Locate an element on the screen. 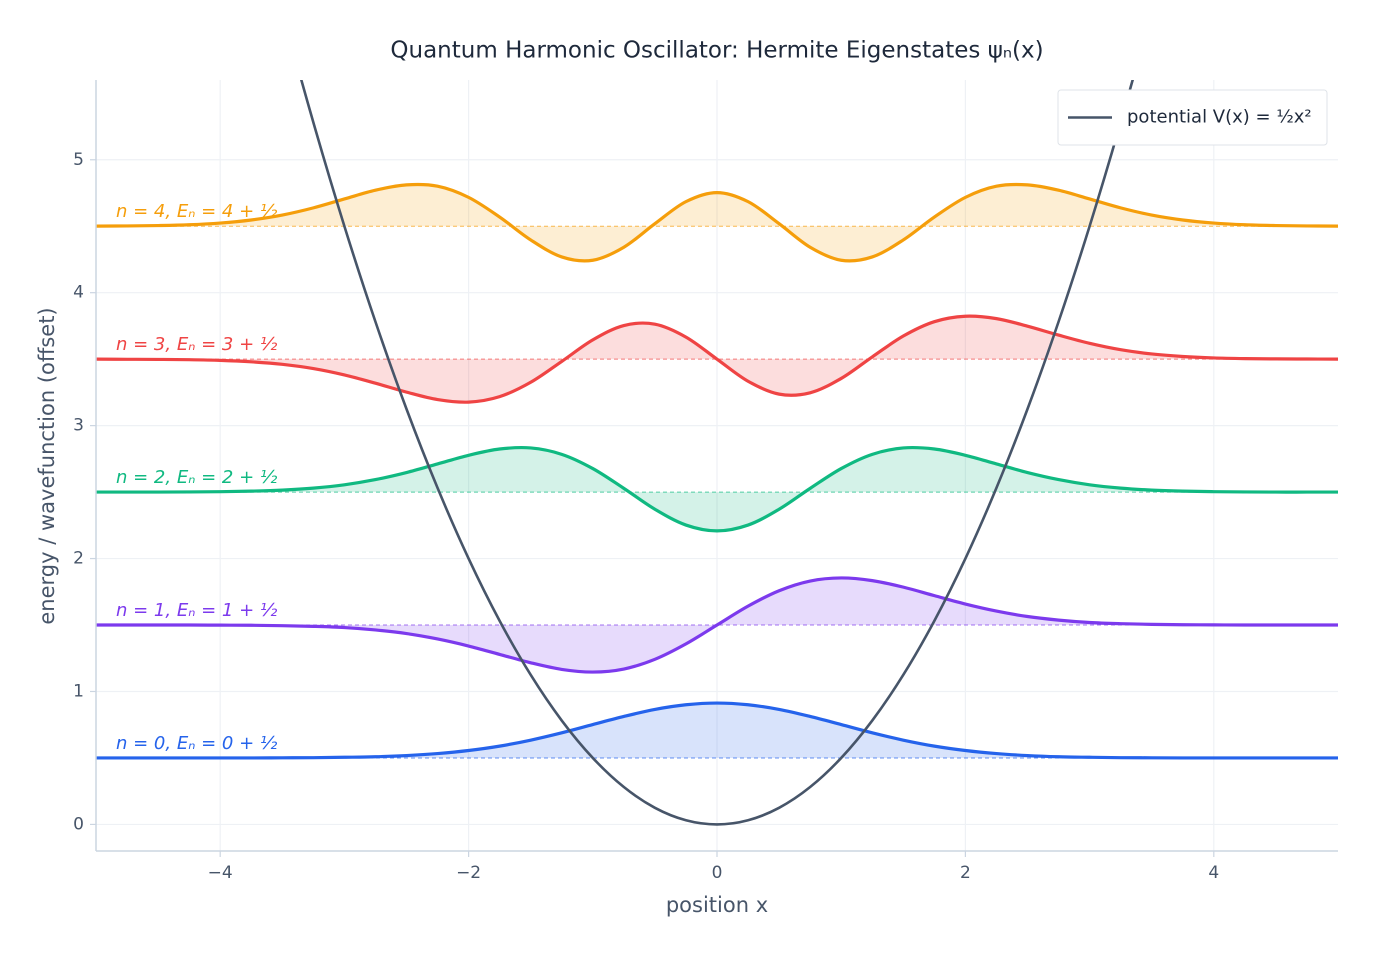 The width and height of the screenshot is (1375, 958). legend: potential V(x) = ½x² is located at coordinates (1192, 117).